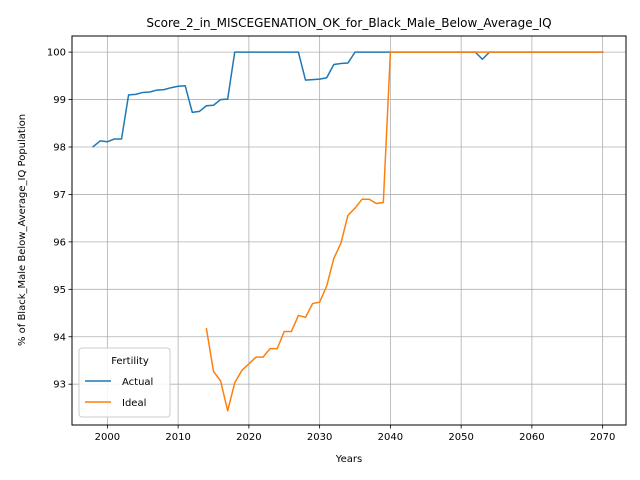 This screenshot has height=480, width=640. I want to click on legend-box, so click(124, 382).